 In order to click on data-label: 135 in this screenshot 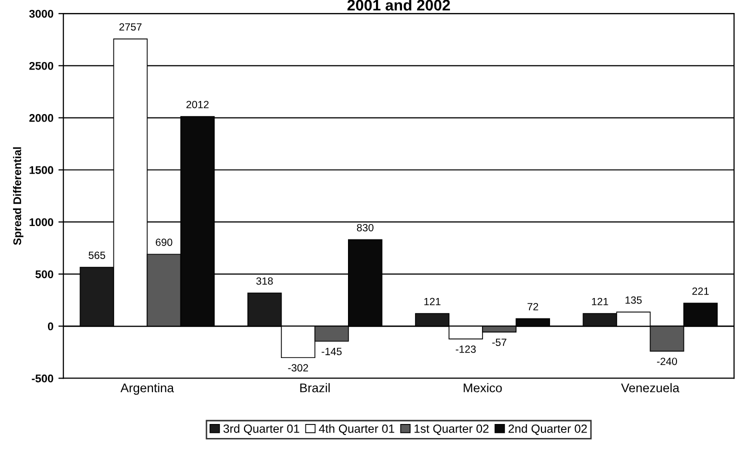, I will do `click(634, 300)`.